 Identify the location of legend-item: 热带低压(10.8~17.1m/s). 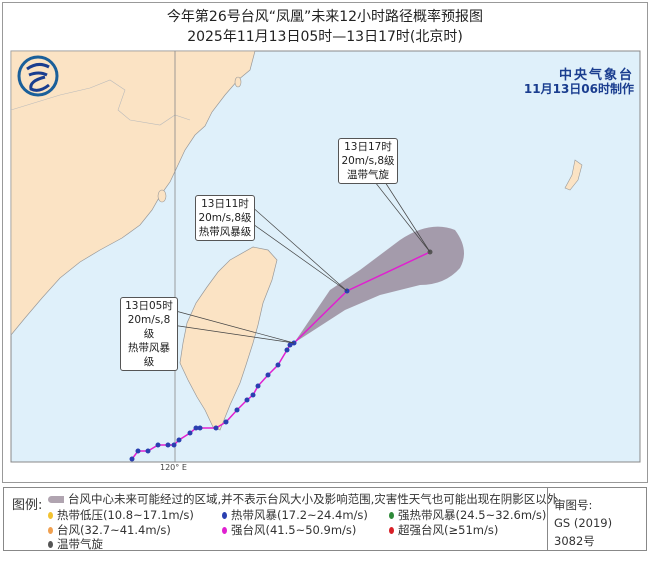
(121, 515).